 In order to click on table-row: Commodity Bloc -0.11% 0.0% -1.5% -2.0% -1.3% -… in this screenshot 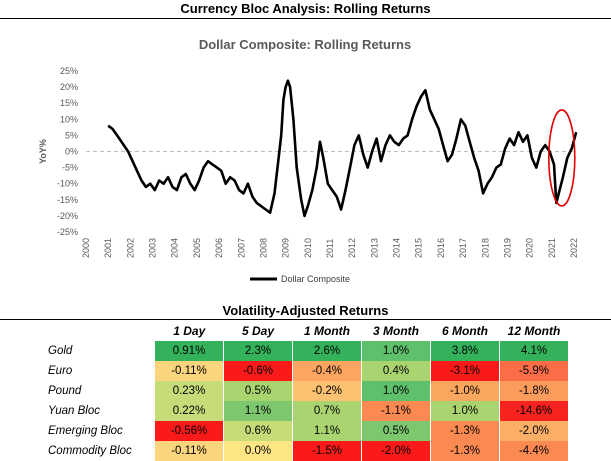, I will do `click(284, 451)`.